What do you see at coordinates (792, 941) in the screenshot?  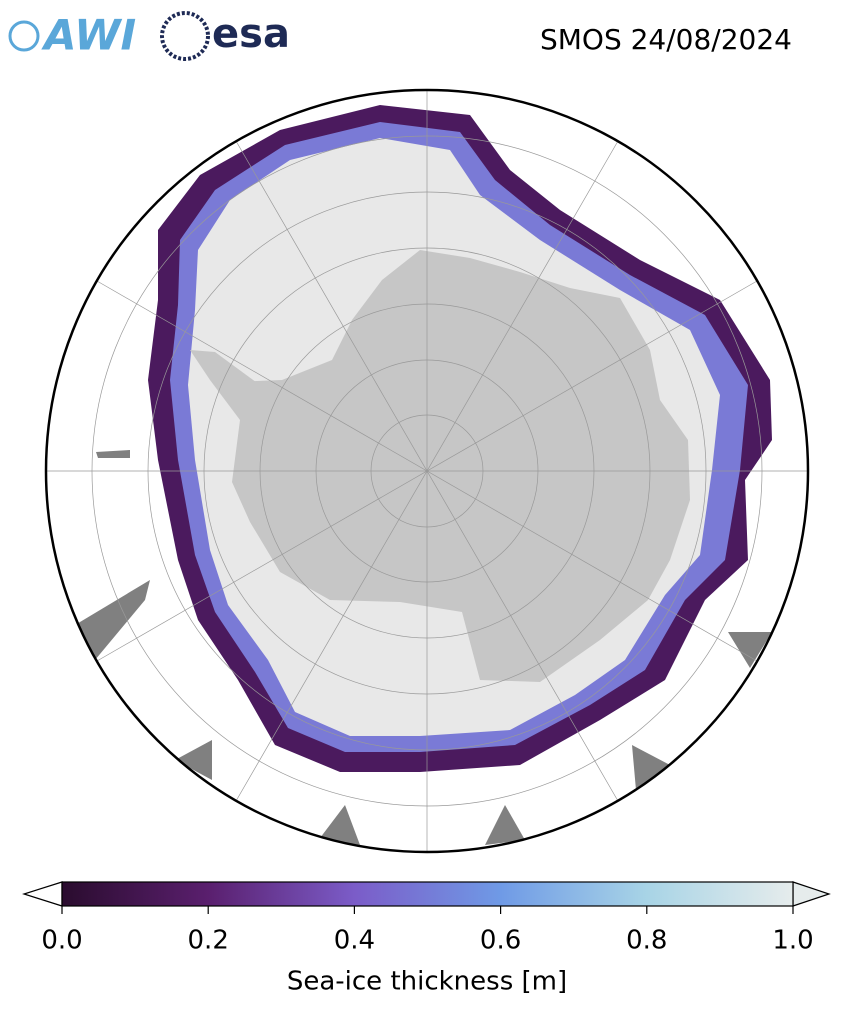 I see `colorbar-tick-label: 1.0` at bounding box center [792, 941].